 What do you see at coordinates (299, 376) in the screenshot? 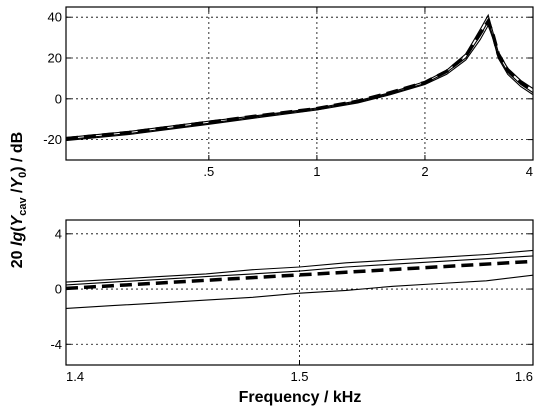
I see `x-tick-label: 1.5` at bounding box center [299, 376].